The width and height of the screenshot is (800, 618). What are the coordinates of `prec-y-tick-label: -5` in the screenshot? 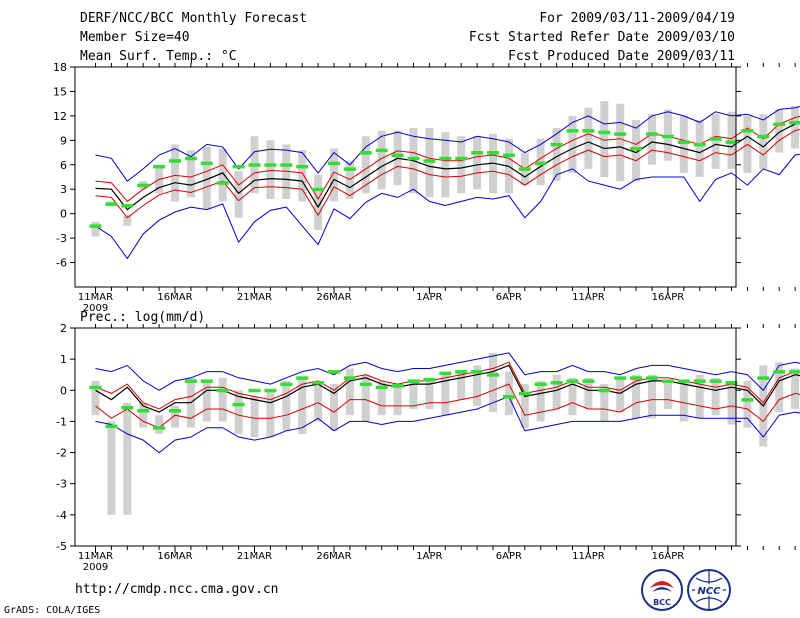 It's located at (61, 546).